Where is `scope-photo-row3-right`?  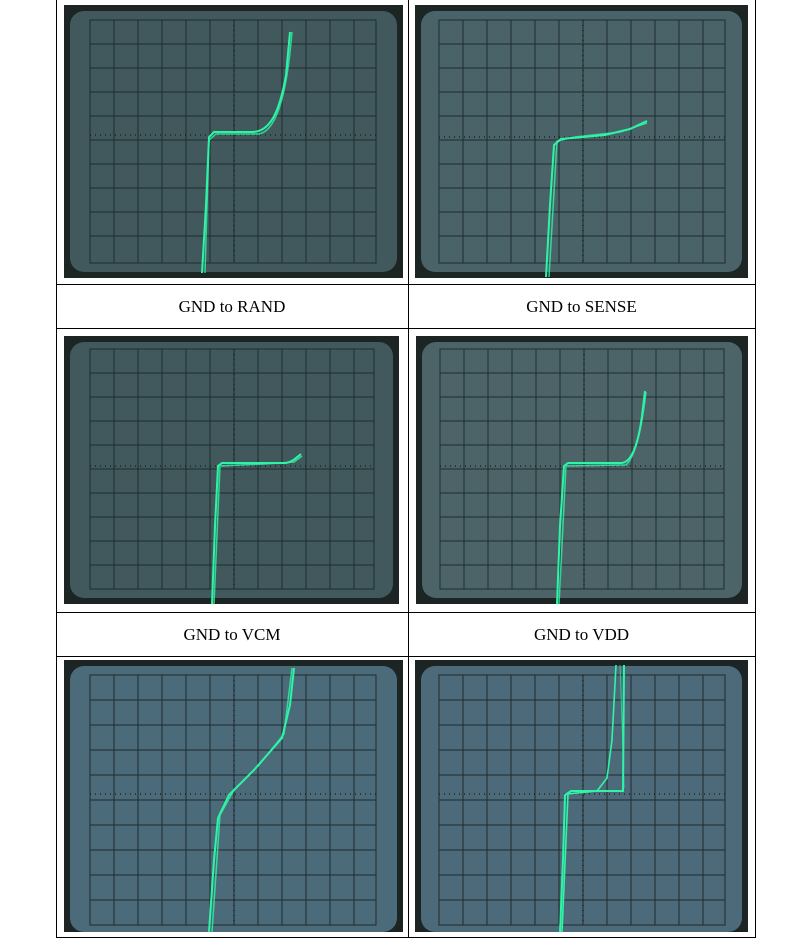
scope-photo-row3-right is located at coordinates (581, 796).